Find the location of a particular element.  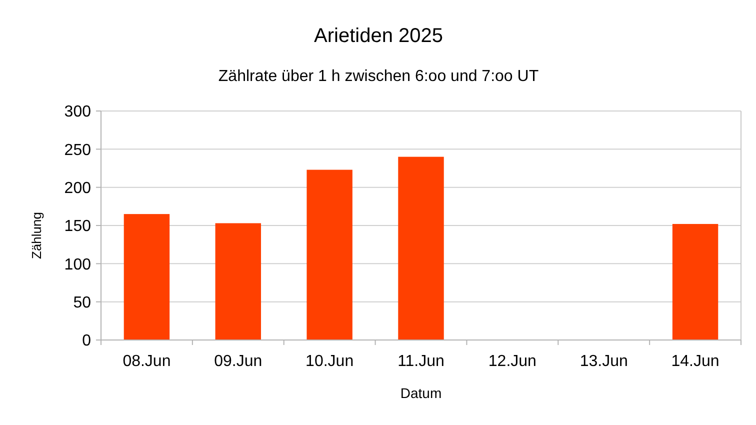

x-tick-label: 14.Jun is located at coordinates (695, 361).